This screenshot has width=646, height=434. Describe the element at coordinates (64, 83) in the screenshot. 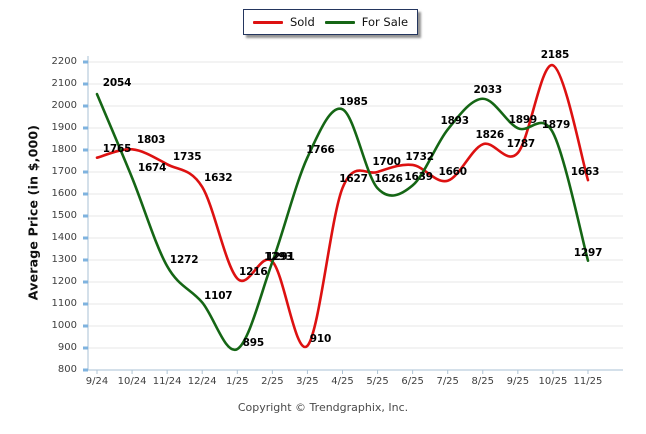

I see `y-tick-label: 2100` at that location.